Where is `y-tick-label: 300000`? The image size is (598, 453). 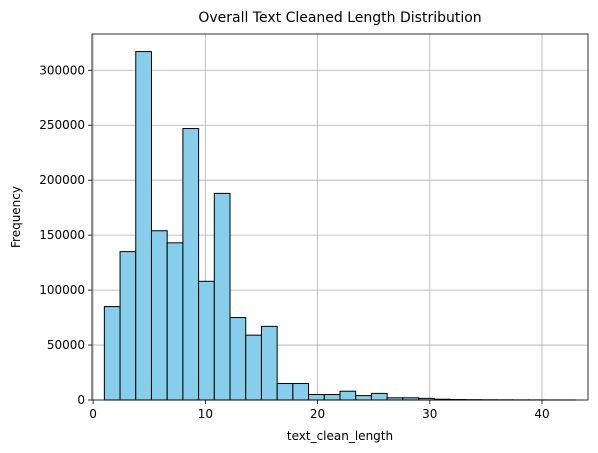
y-tick-label: 300000 is located at coordinates (62, 70).